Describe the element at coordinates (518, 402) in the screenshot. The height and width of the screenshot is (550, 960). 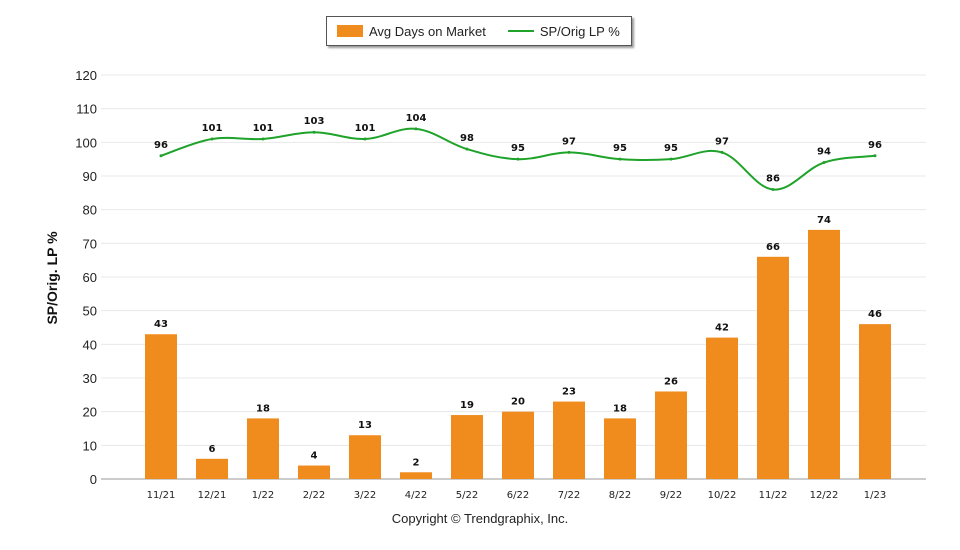
I see `bar-value-label: 20` at that location.